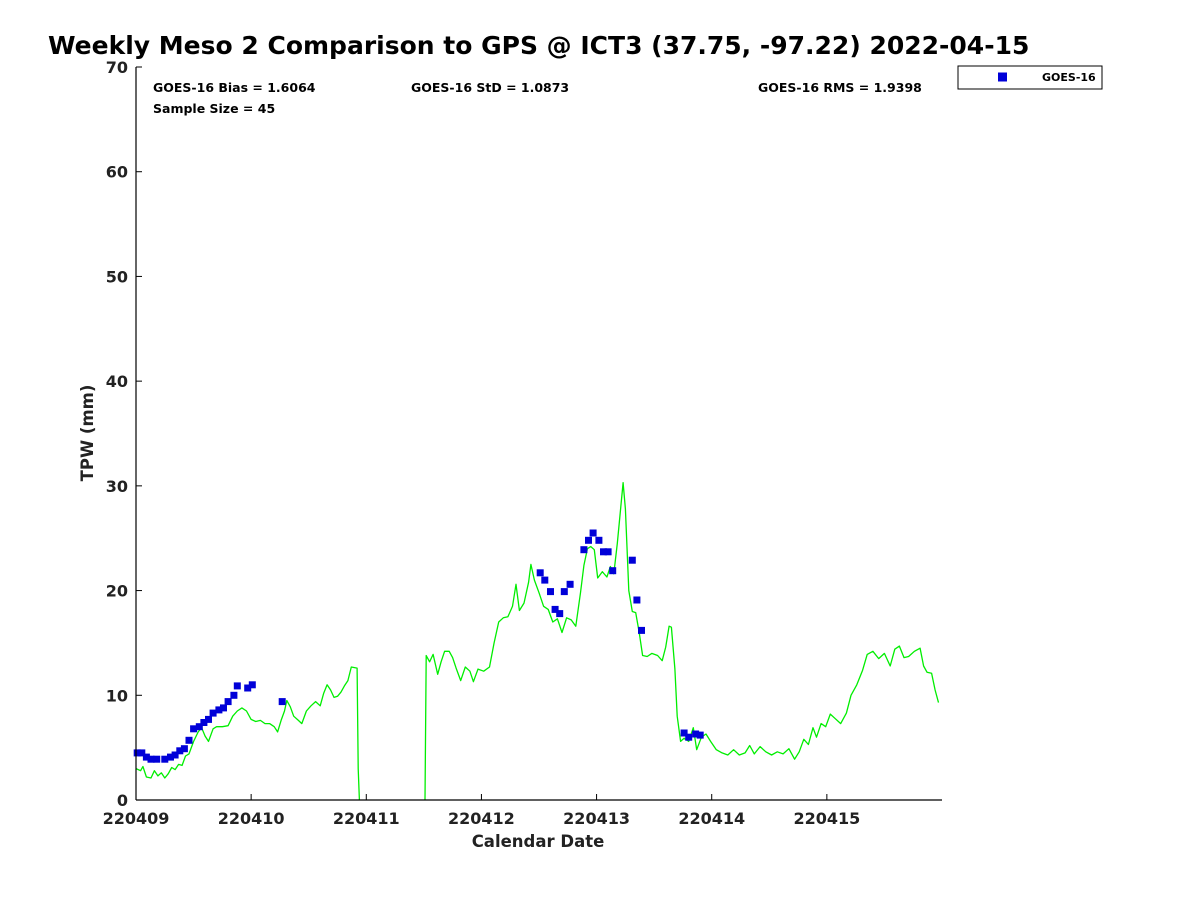 The image size is (1200, 900). I want to click on legend-box, so click(1030, 77).